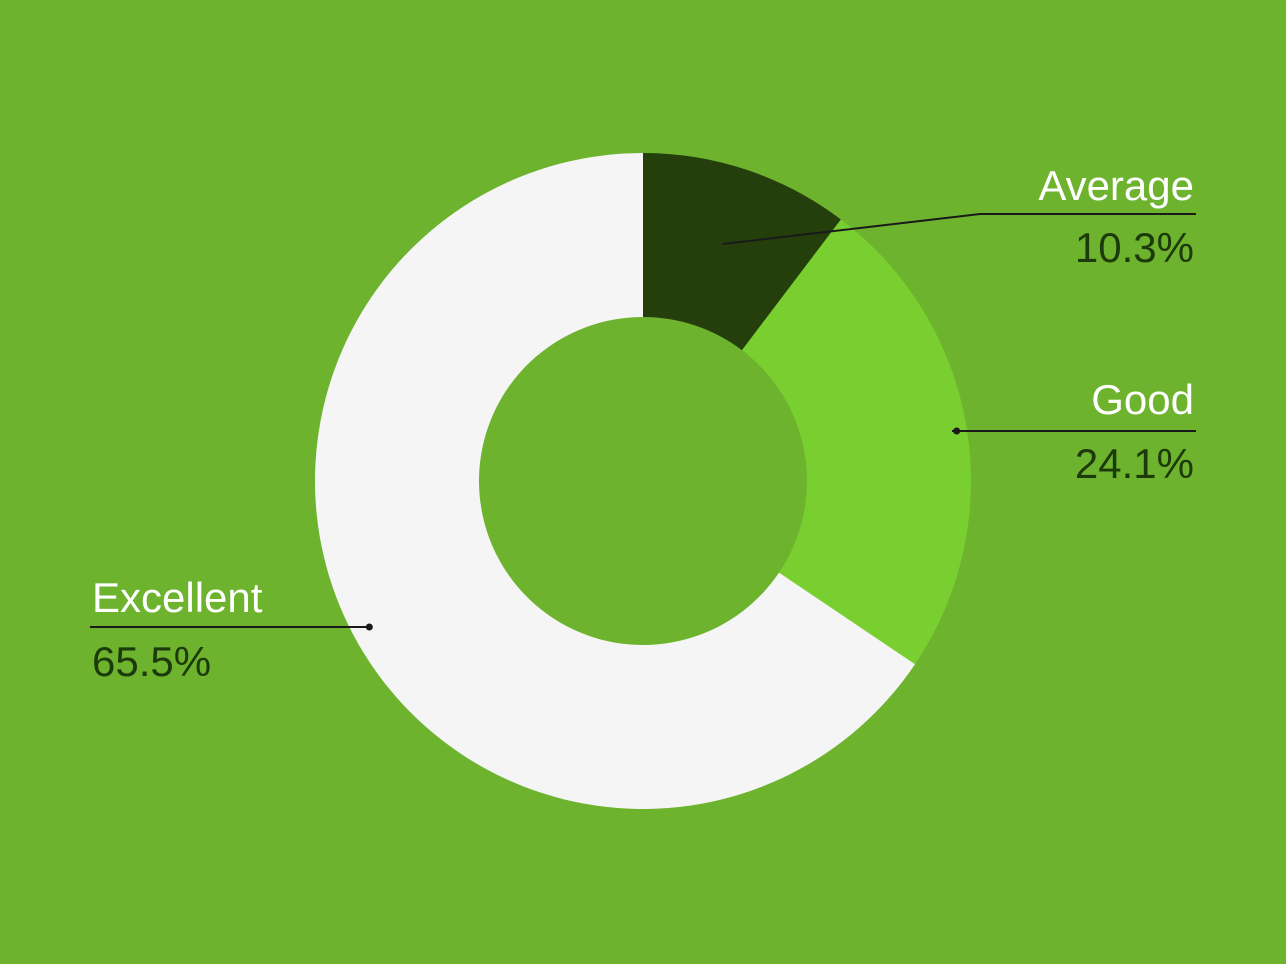 This screenshot has width=1286, height=964. Describe the element at coordinates (957, 431) in the screenshot. I see `leader-dot-good` at that location.